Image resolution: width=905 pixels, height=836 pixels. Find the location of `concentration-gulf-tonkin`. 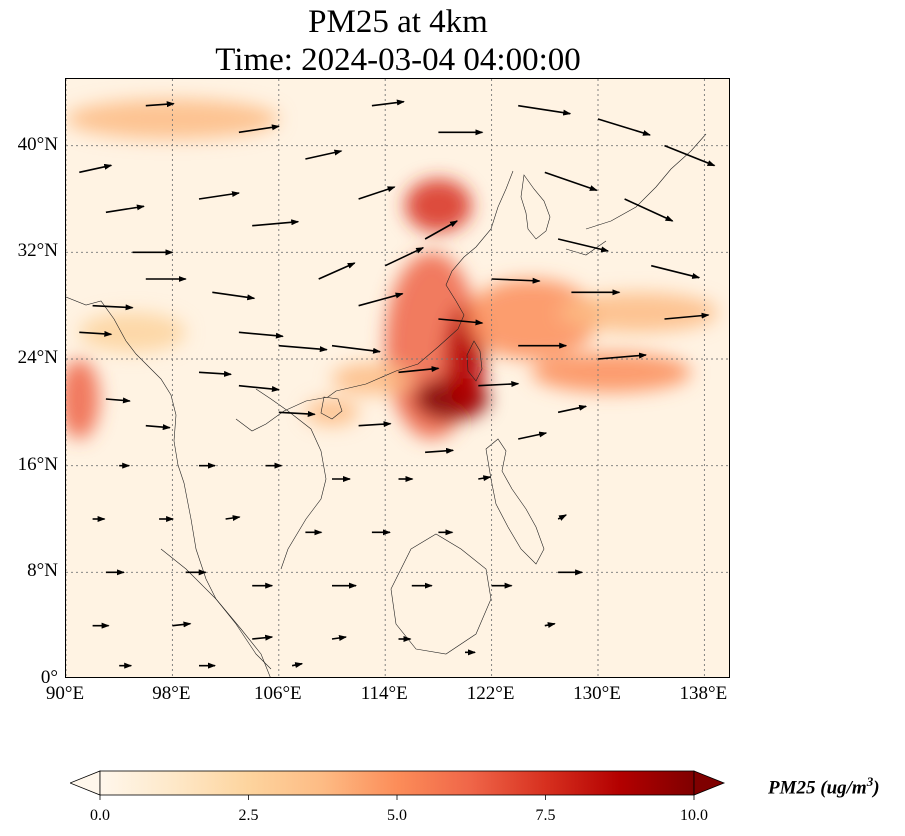

concentration-gulf-tonkin is located at coordinates (332, 412).